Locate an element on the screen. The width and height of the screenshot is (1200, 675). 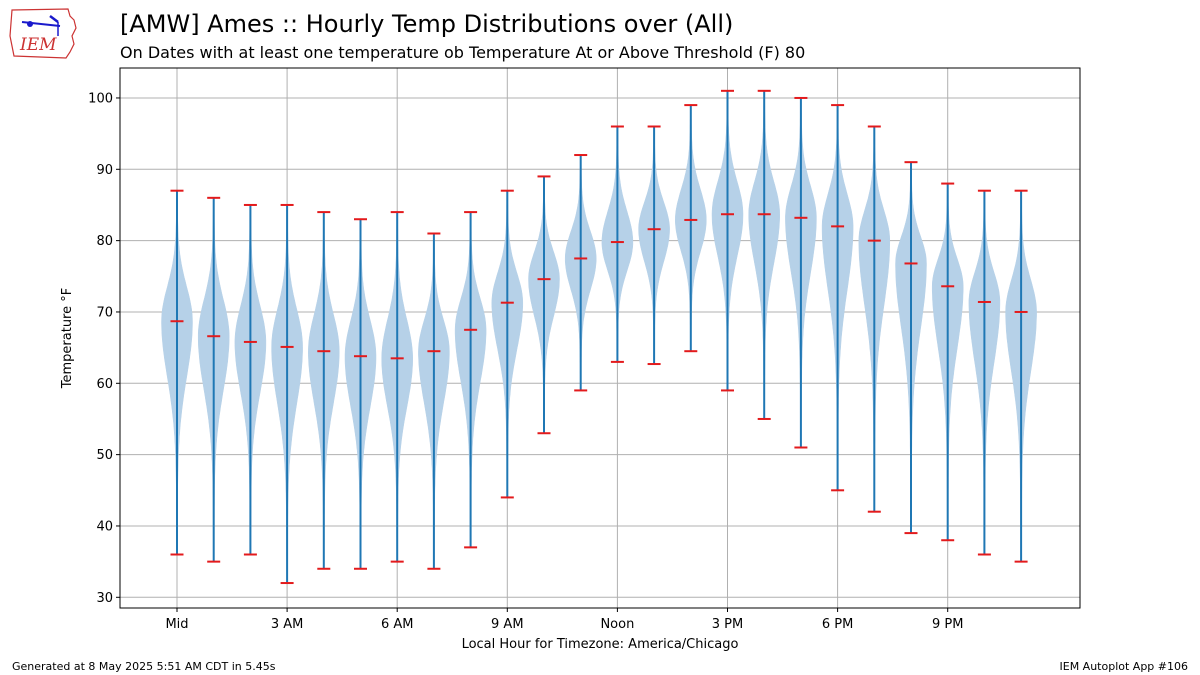
x-tick-label: Noon is located at coordinates (617, 624).